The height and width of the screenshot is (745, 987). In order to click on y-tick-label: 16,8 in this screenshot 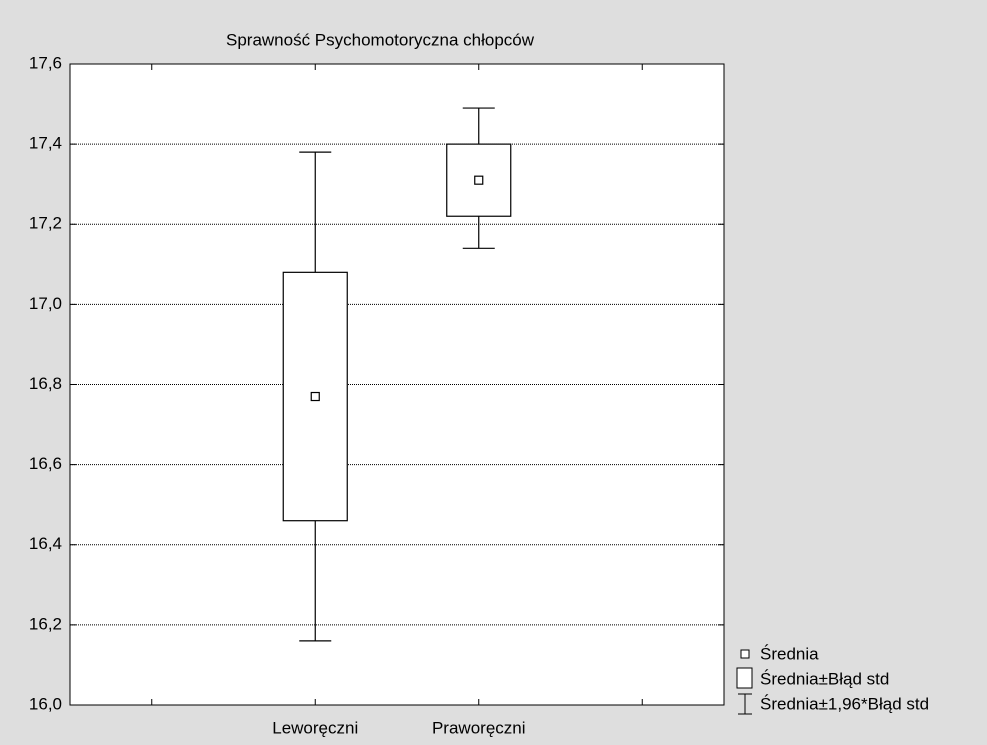, I will do `click(45, 383)`.